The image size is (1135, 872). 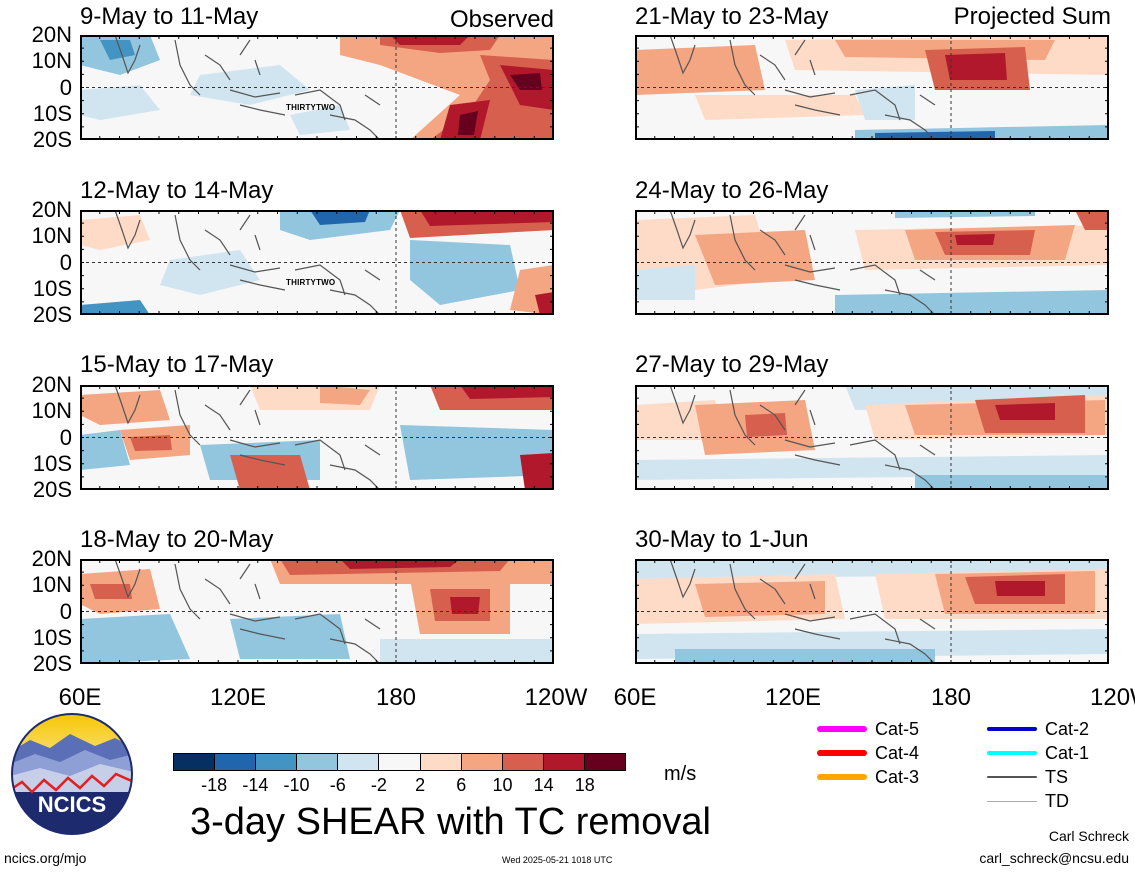 I want to click on colorbar-tick-label: 2, so click(x=420, y=785).